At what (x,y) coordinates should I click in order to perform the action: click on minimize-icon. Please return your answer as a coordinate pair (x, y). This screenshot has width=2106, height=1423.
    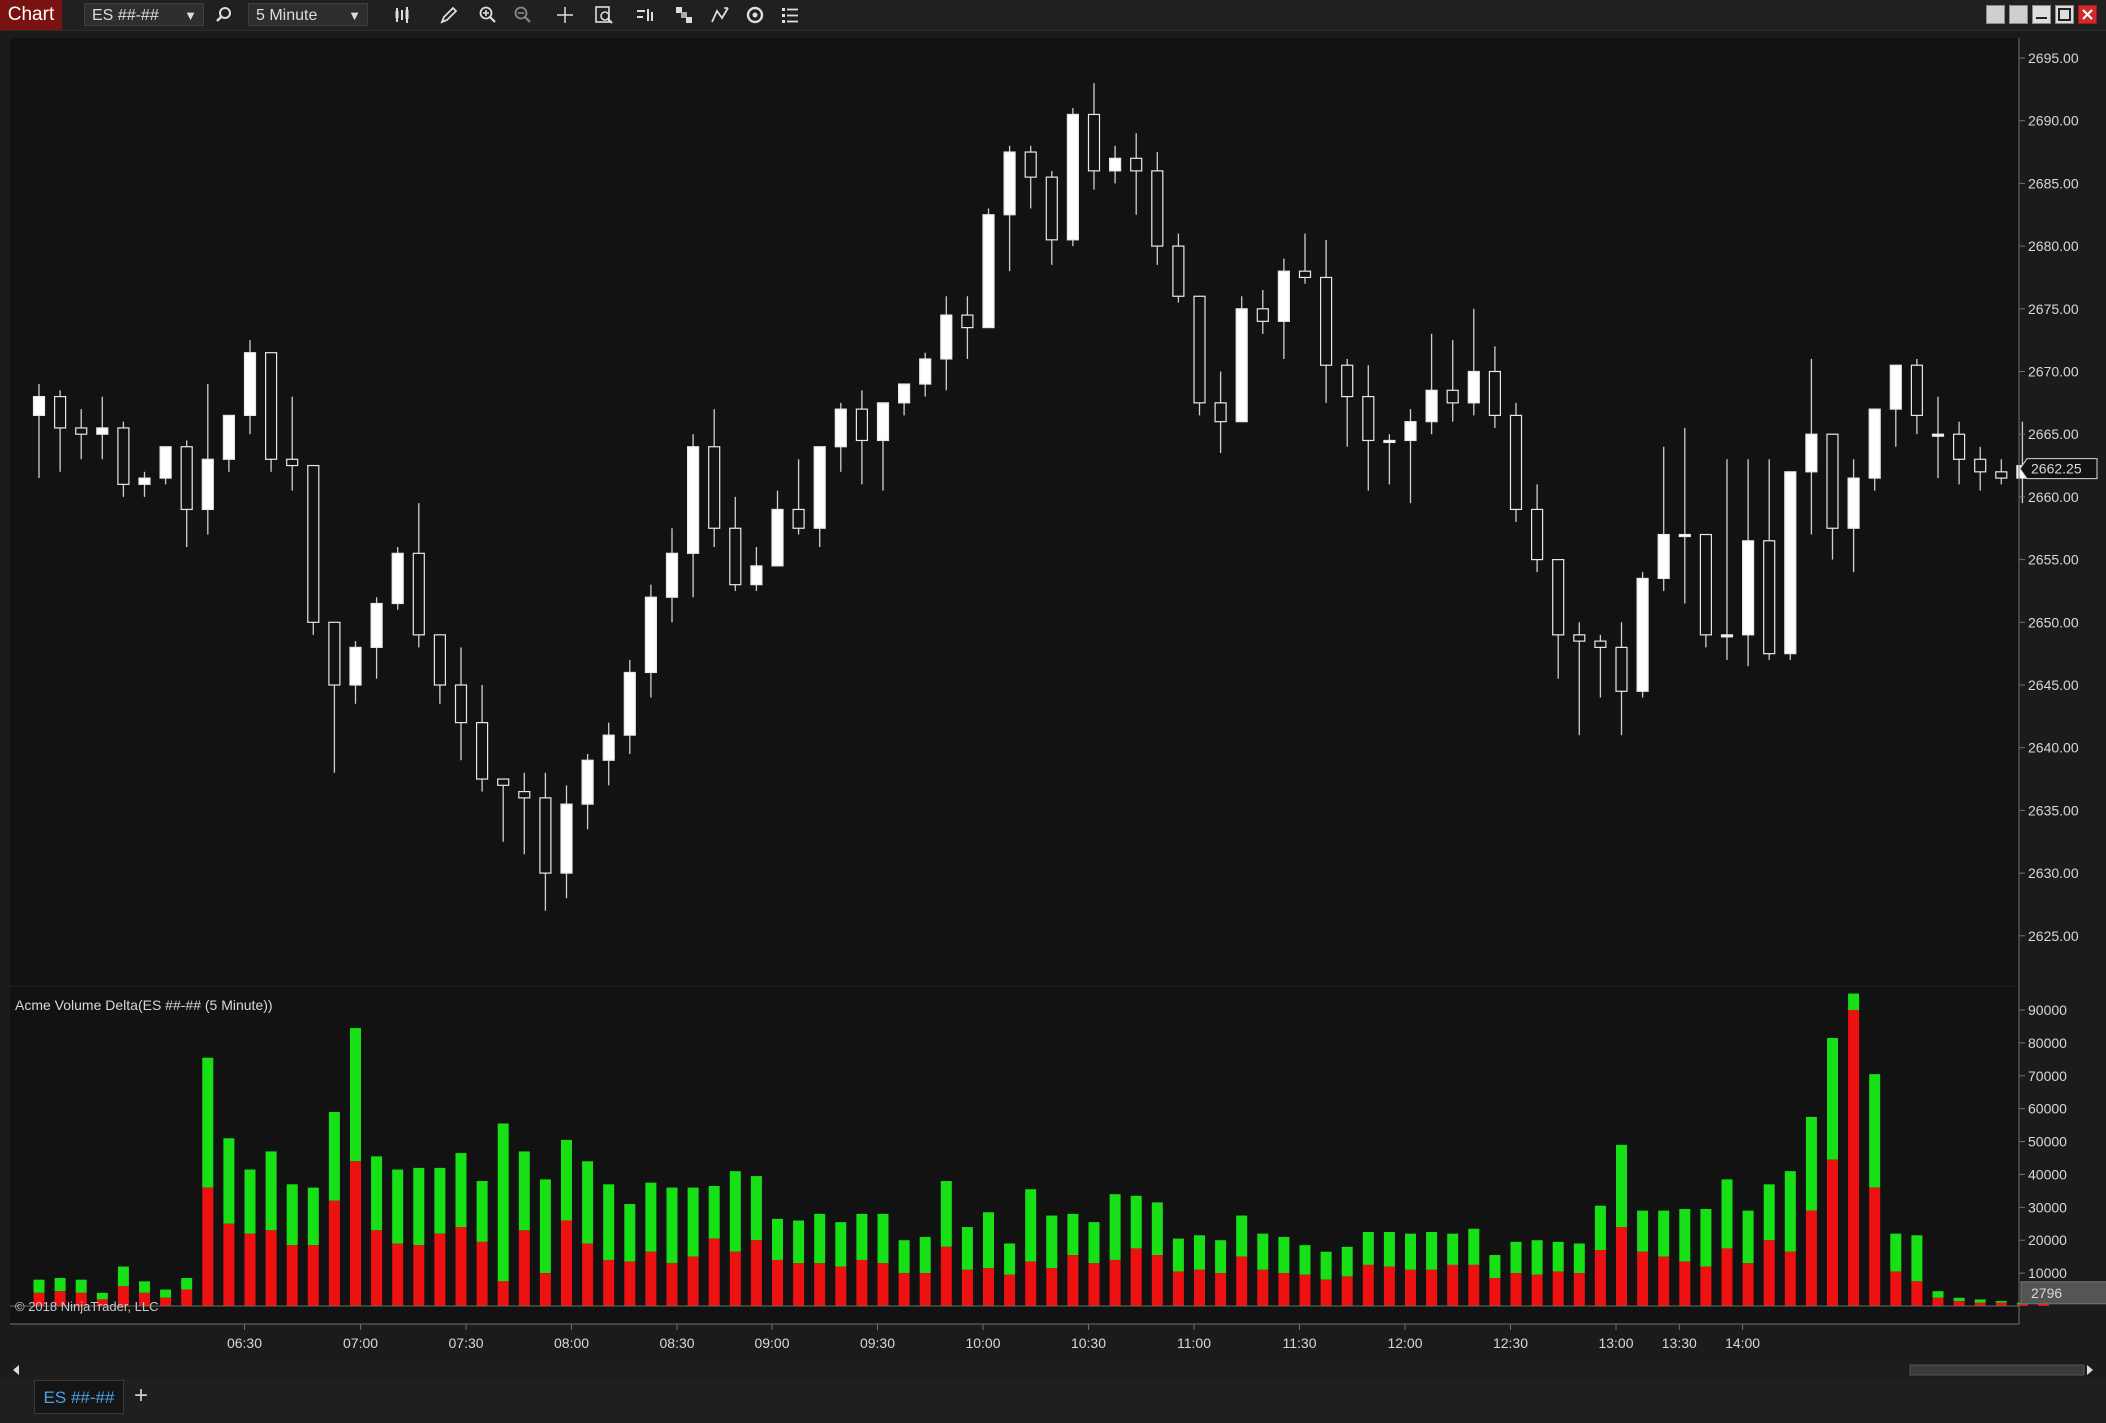
    Looking at the image, I should click on (2041, 14).